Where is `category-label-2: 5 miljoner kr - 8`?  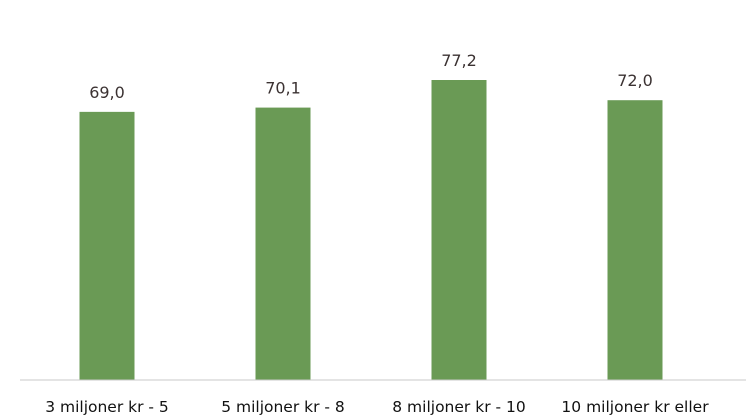 category-label-2: 5 miljoner kr - 8 is located at coordinates (283, 407).